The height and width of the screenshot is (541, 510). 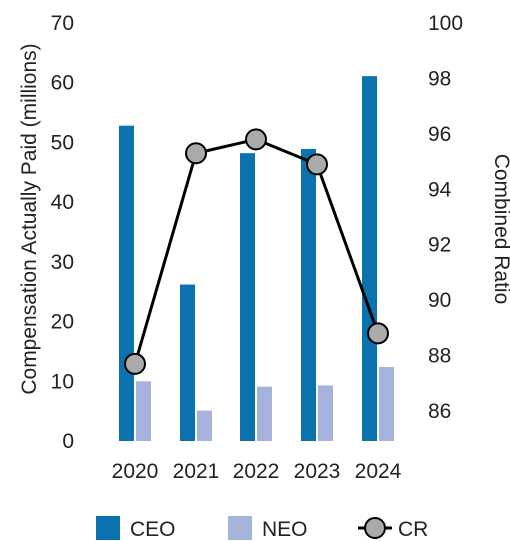 I want to click on y-tick-label: 50, so click(x=62, y=142).